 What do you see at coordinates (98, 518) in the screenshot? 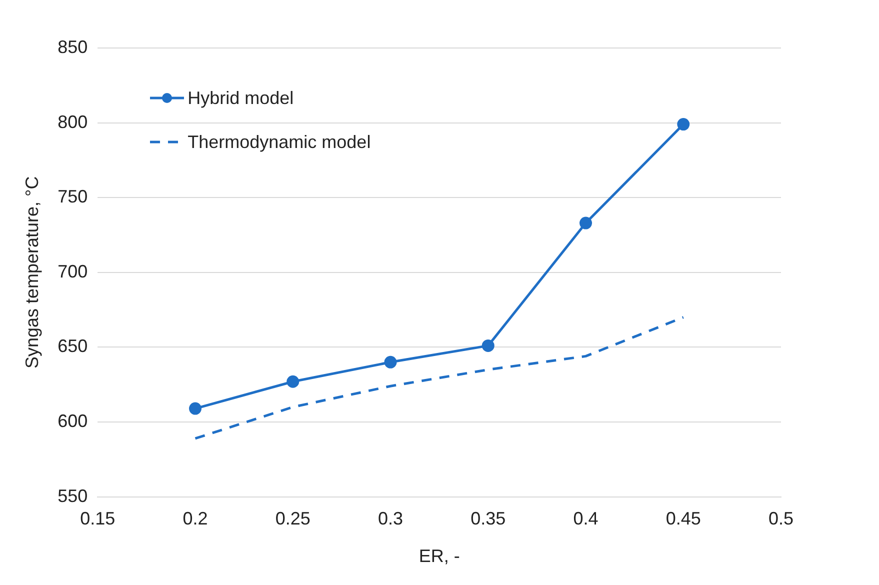
I see `x-tick-label: 0.15` at bounding box center [98, 518].